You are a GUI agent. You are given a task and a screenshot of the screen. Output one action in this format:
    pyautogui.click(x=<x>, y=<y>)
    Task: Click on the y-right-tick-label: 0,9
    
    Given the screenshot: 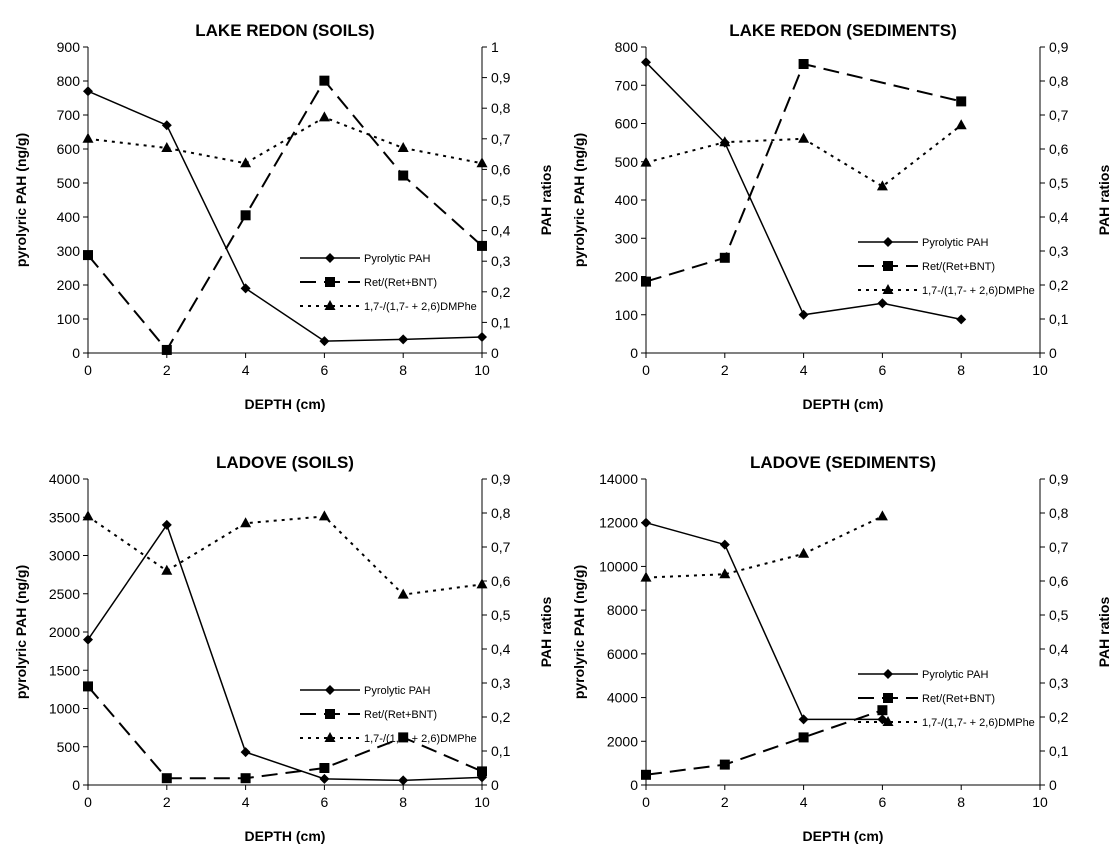 What is the action you would take?
    pyautogui.click(x=1059, y=479)
    